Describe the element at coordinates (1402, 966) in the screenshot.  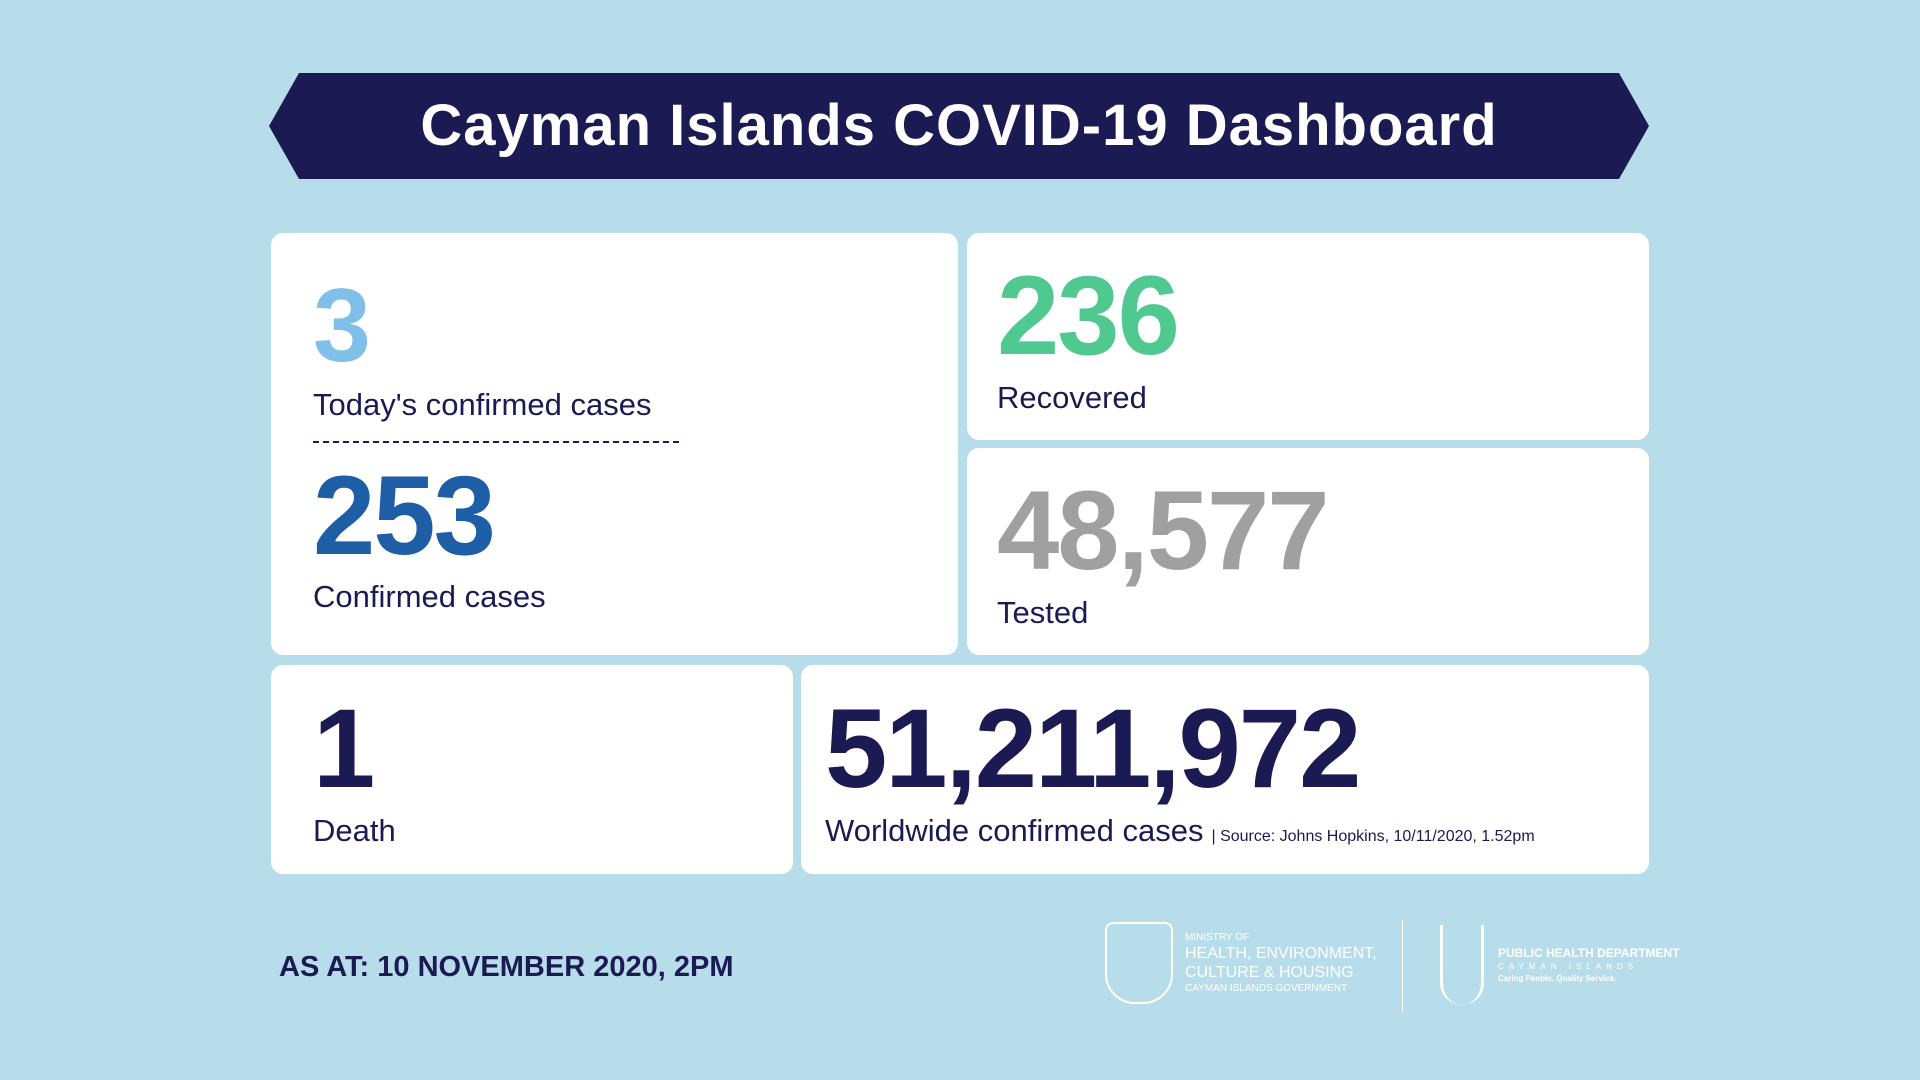
I see `logo-divider` at that location.